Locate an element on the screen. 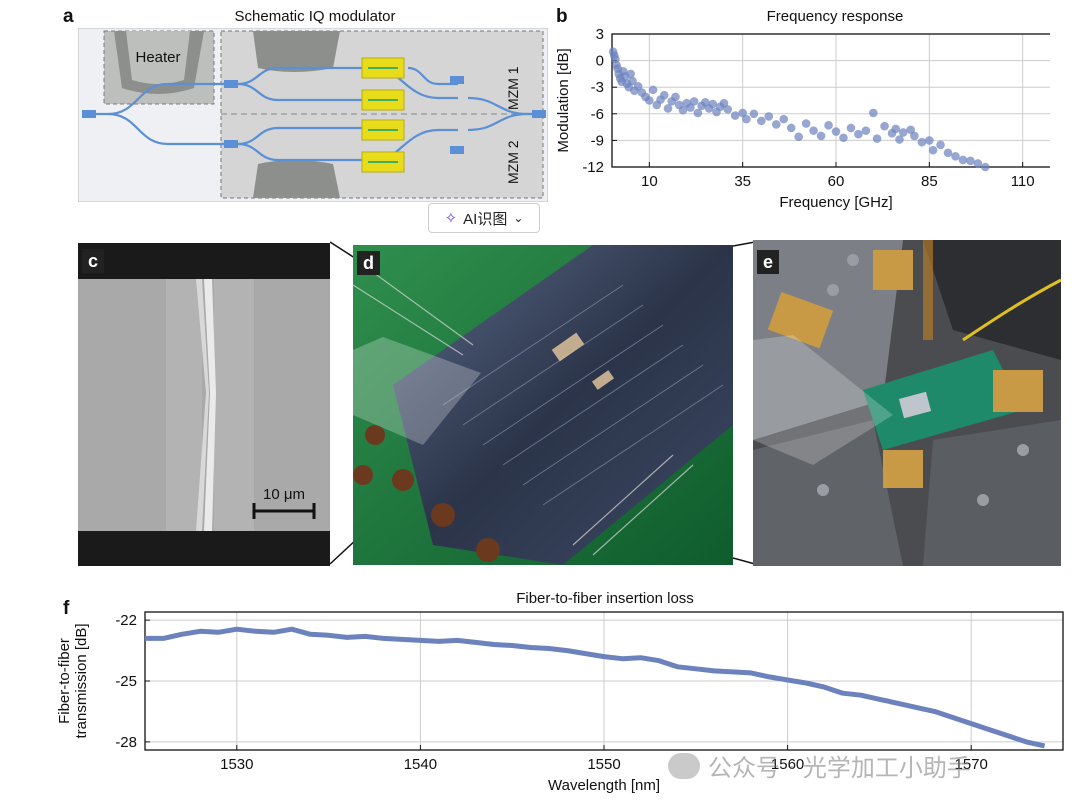 This screenshot has width=1080, height=808. y-tick-label: -28 is located at coordinates (126, 742).